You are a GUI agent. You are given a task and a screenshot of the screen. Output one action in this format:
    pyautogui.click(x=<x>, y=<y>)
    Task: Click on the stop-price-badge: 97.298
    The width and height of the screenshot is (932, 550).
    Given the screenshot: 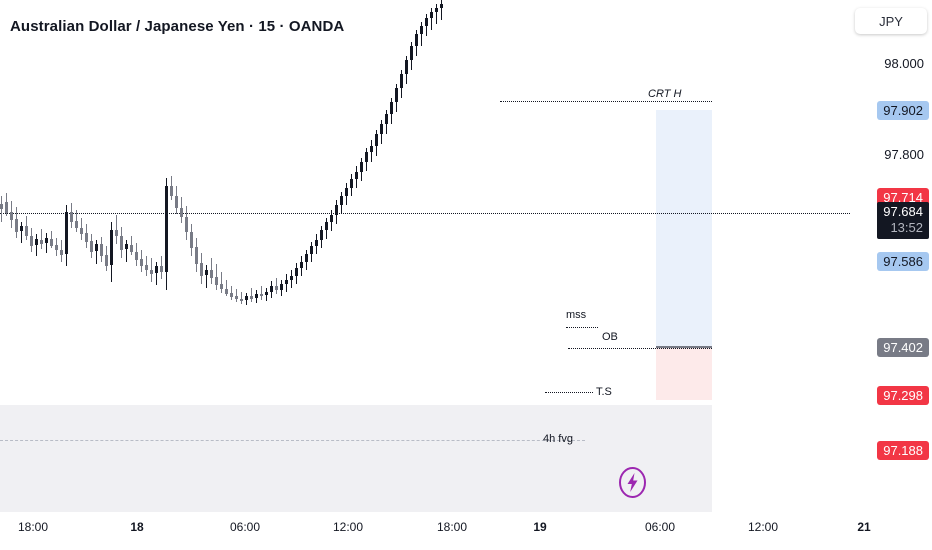 What is the action you would take?
    pyautogui.click(x=903, y=395)
    